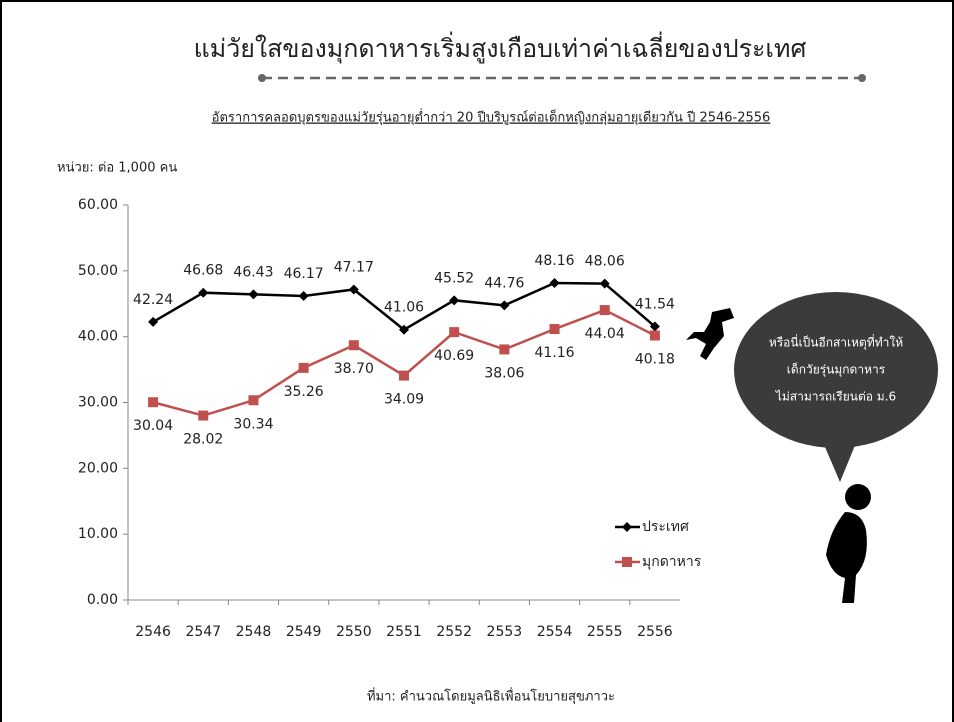  I want to click on unit-label: หน่วย: ต่อ 1,000 คน, so click(117, 168).